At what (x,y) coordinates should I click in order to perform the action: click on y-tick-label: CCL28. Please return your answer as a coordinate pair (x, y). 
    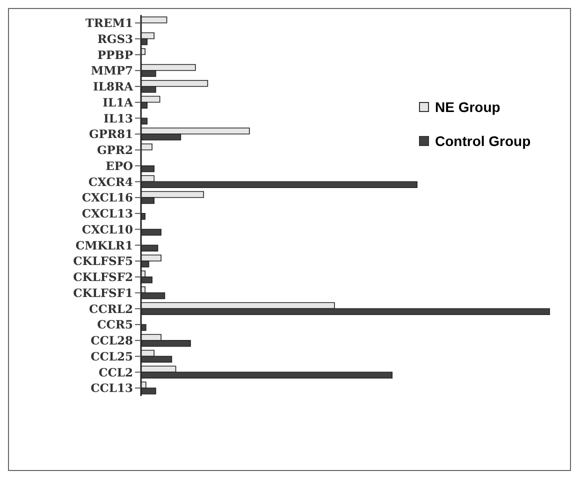
    Looking at the image, I should click on (111, 341).